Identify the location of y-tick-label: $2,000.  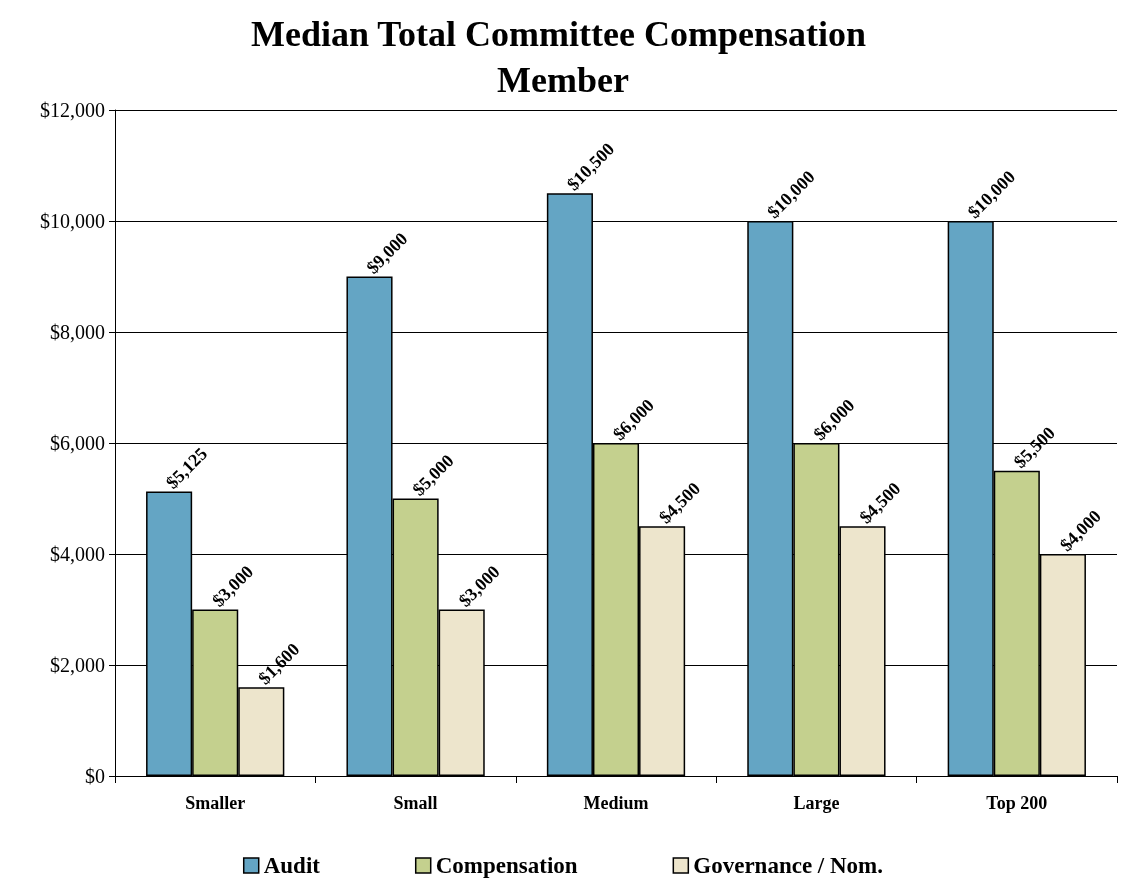
(77, 665).